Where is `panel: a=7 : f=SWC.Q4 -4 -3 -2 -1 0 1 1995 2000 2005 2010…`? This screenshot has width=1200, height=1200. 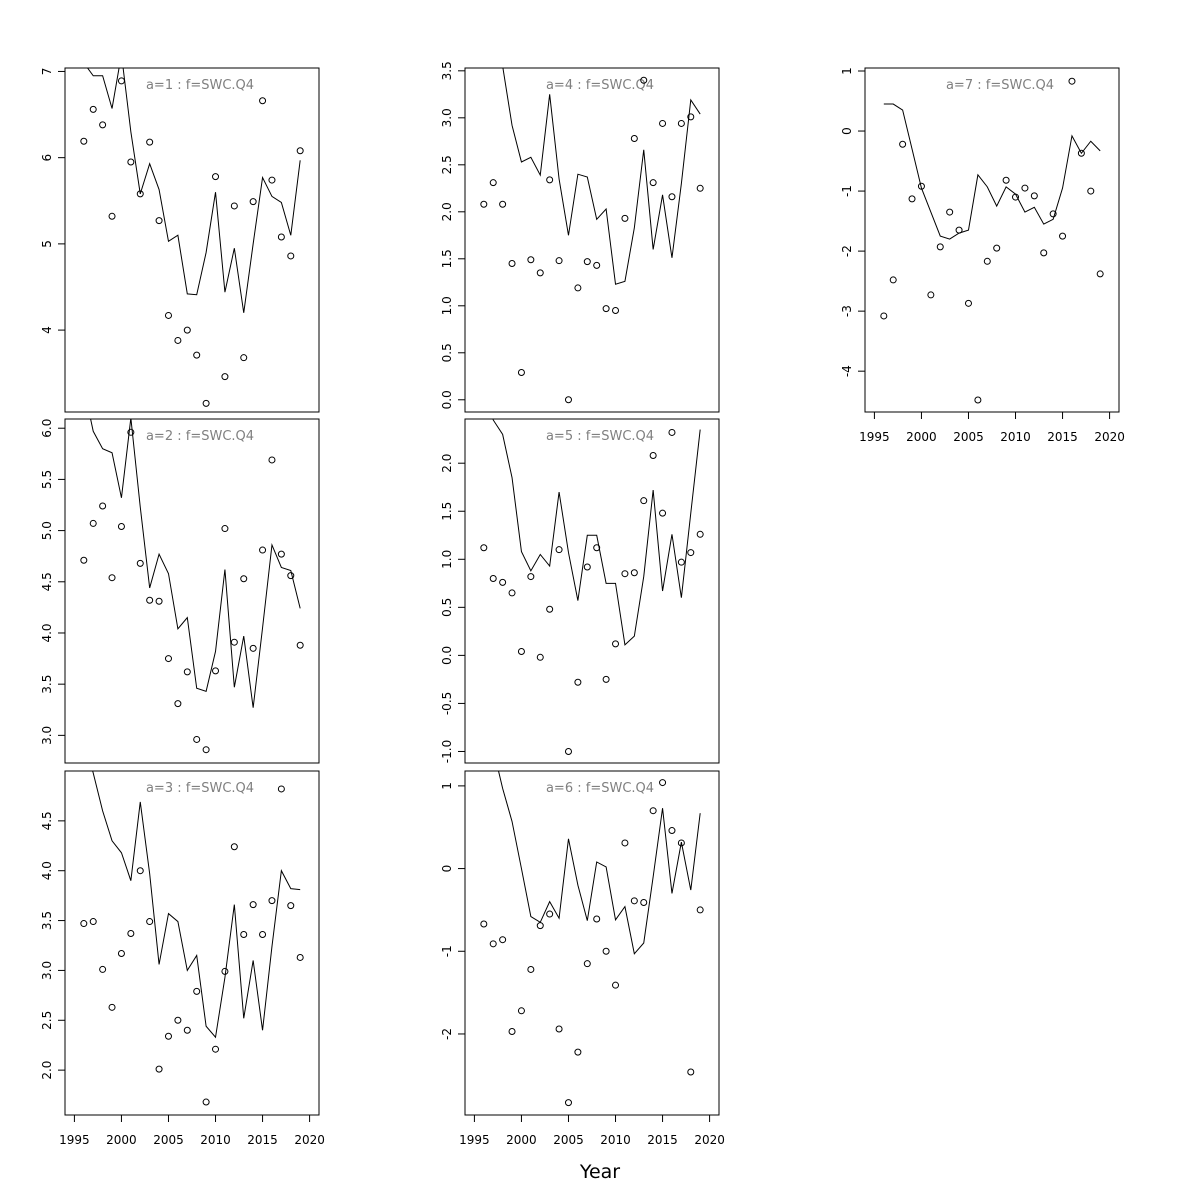 panel: a=7 : f=SWC.Q4 -4 -3 -2 -1 0 1 1995 2000 2005 2010… is located at coordinates (982, 255).